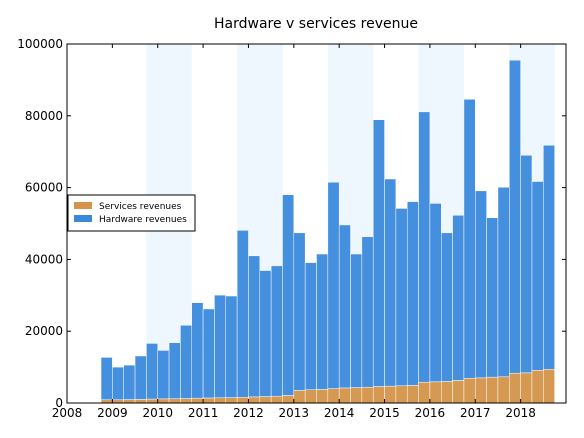 The width and height of the screenshot is (584, 438). Describe the element at coordinates (83, 205) in the screenshot. I see `legend-swatch-services` at that location.